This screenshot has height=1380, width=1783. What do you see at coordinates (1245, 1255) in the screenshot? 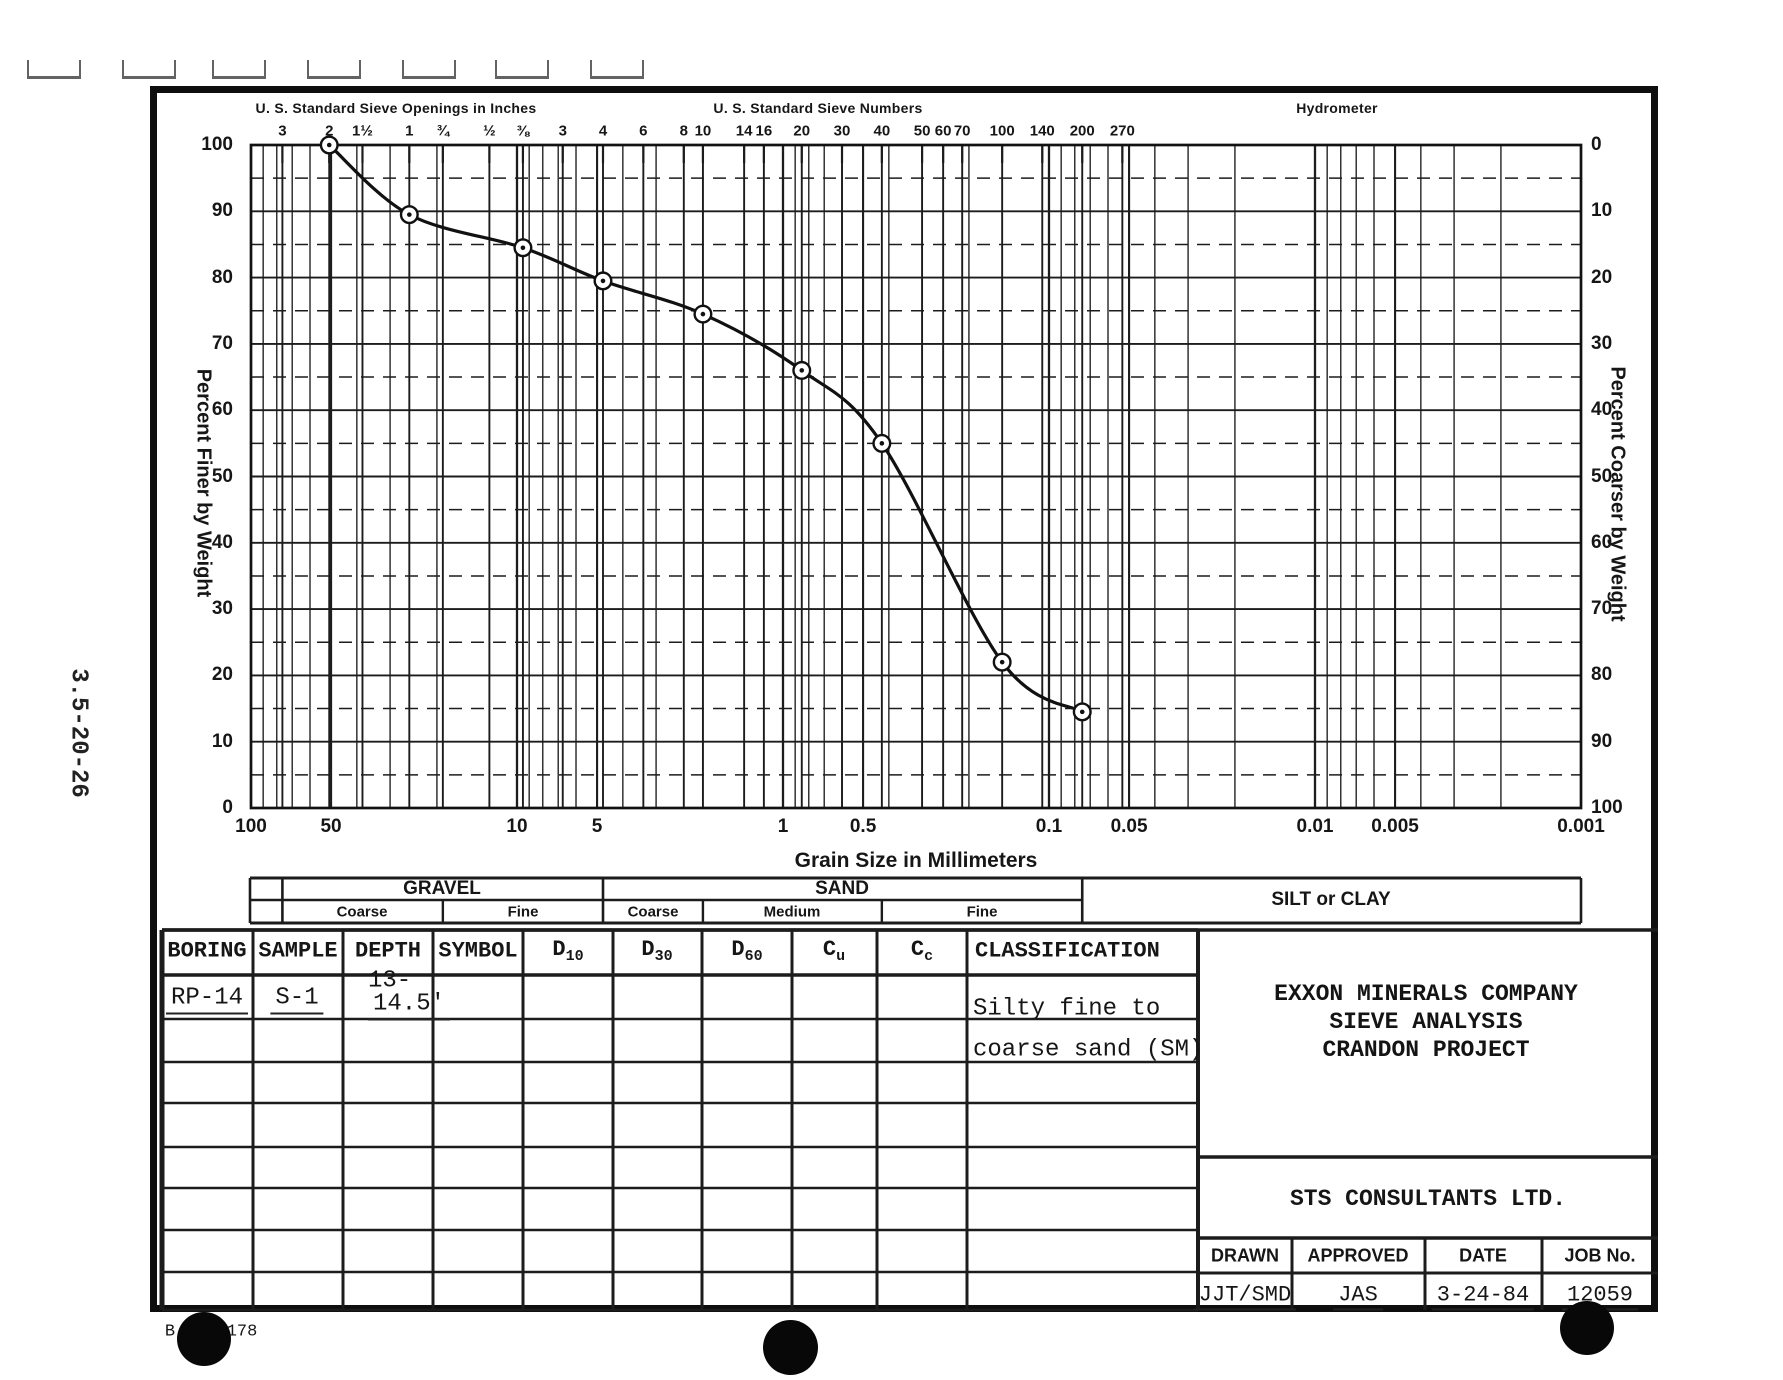
I see `field-label-drawn: DRAWN` at bounding box center [1245, 1255].